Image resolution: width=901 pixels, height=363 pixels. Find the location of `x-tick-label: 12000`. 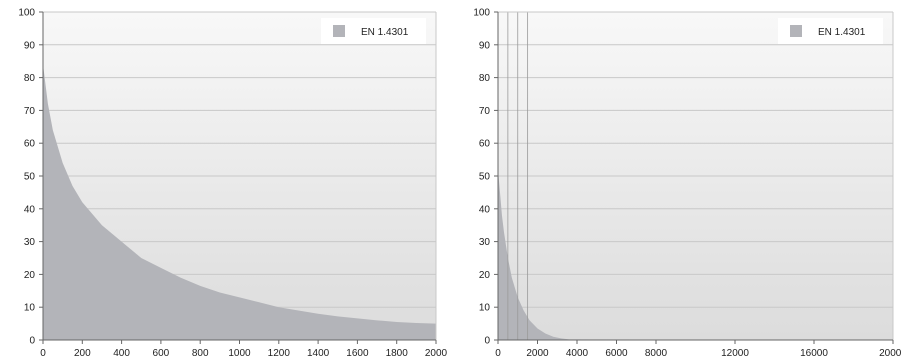

x-tick-label: 12000 is located at coordinates (735, 353).